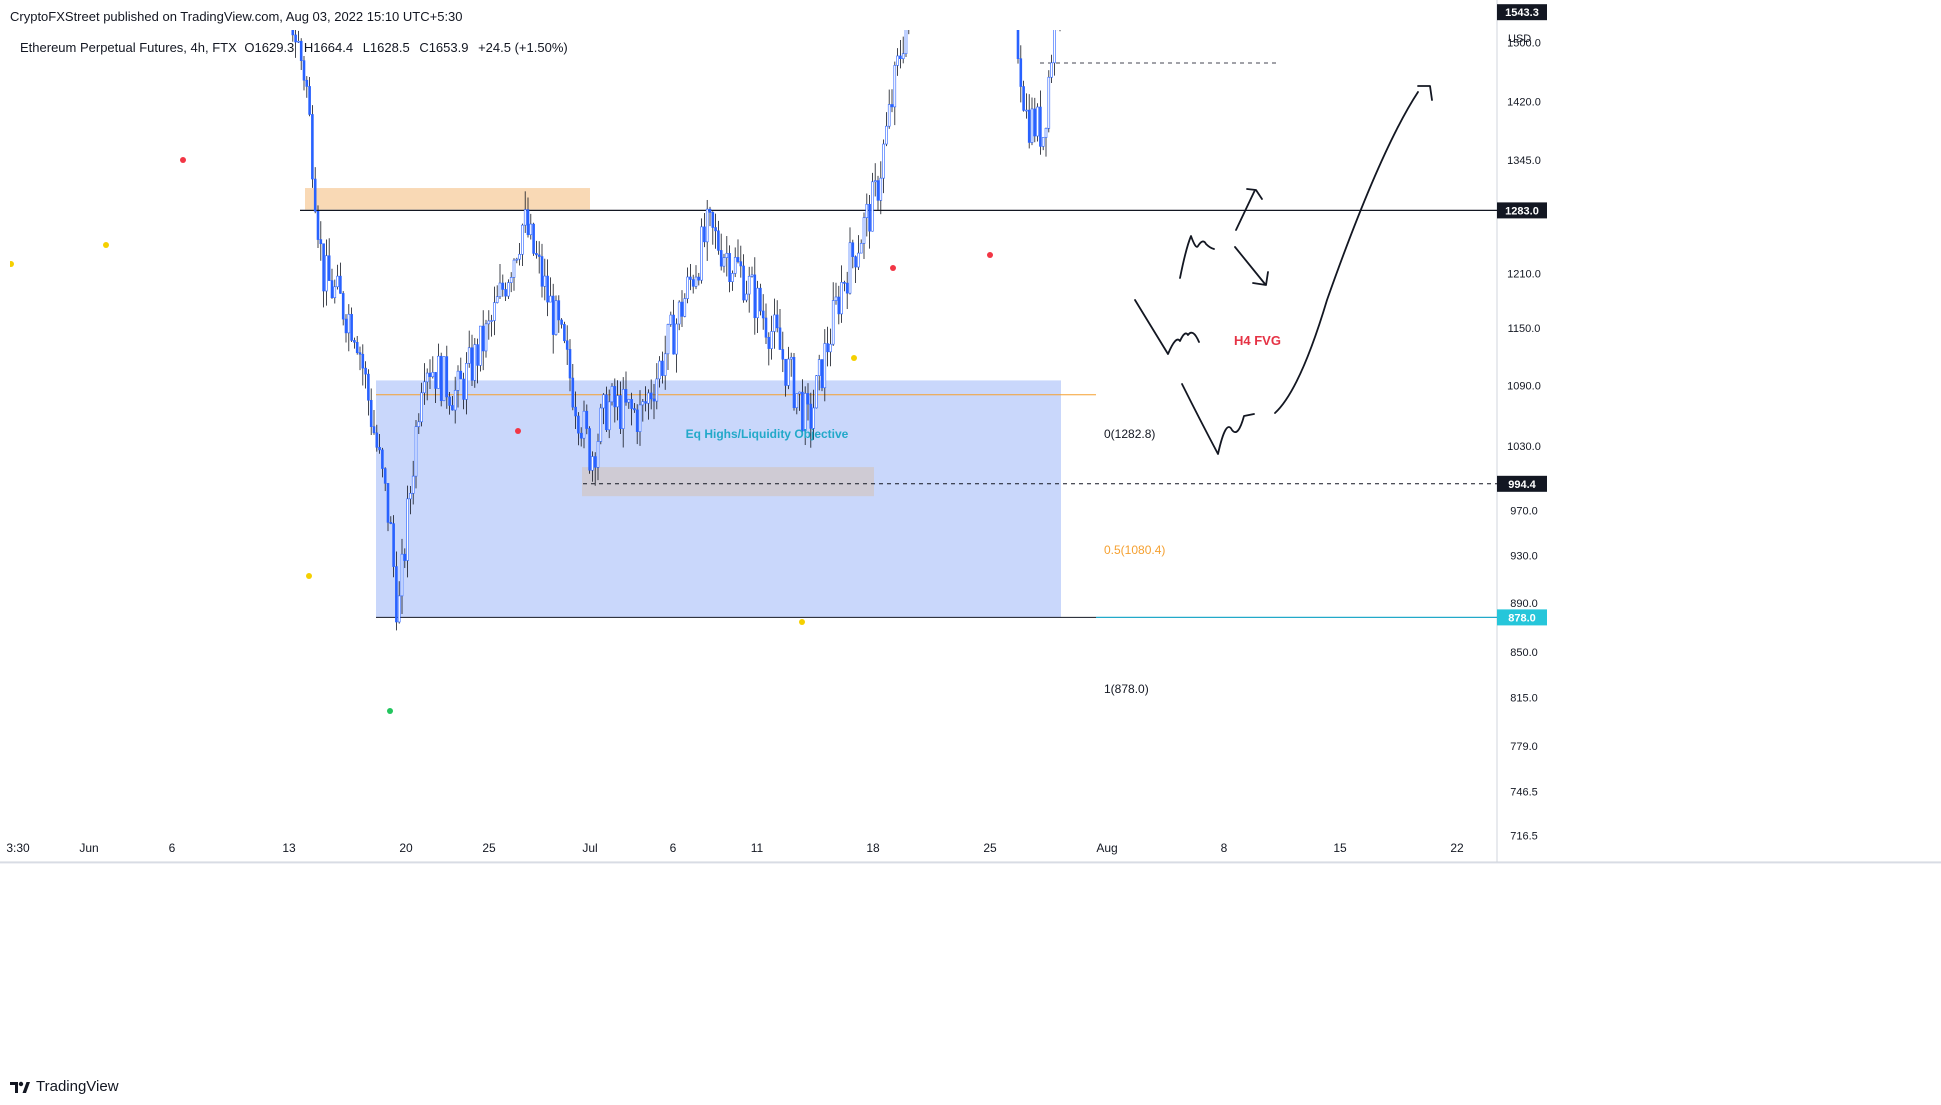  I want to click on time-tick-label: 22, so click(1457, 848).